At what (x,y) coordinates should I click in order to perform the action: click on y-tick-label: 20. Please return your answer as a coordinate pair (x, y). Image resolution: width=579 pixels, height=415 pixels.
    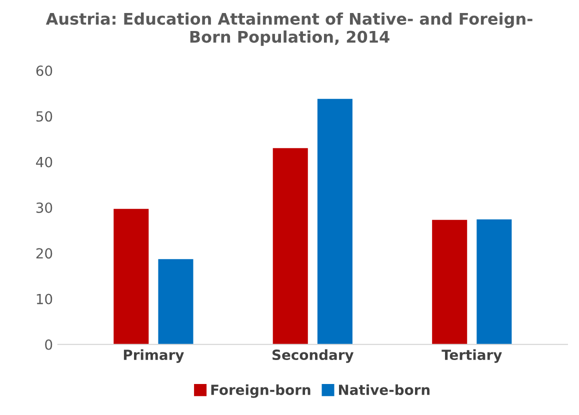
    Looking at the image, I should click on (44, 253).